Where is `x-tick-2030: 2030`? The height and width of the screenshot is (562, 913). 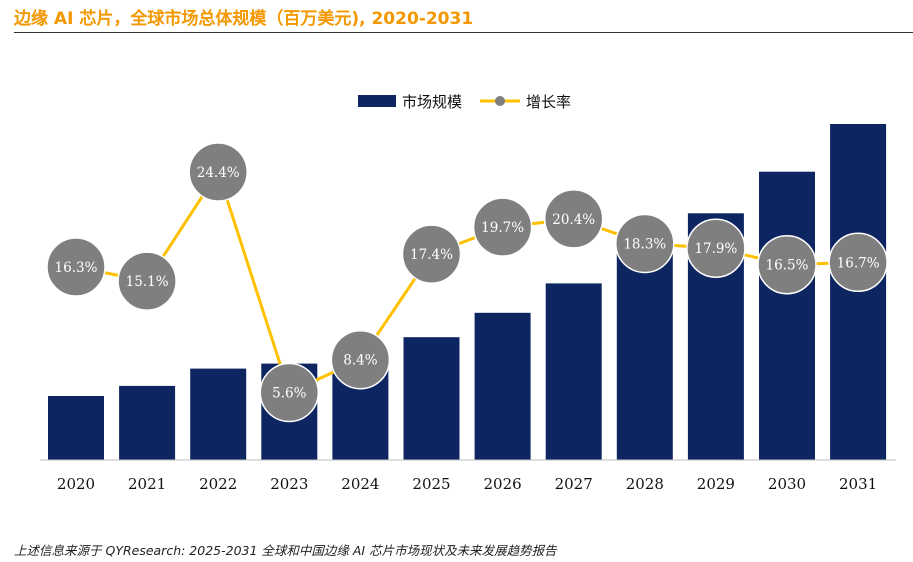
x-tick-2030: 2030 is located at coordinates (787, 484).